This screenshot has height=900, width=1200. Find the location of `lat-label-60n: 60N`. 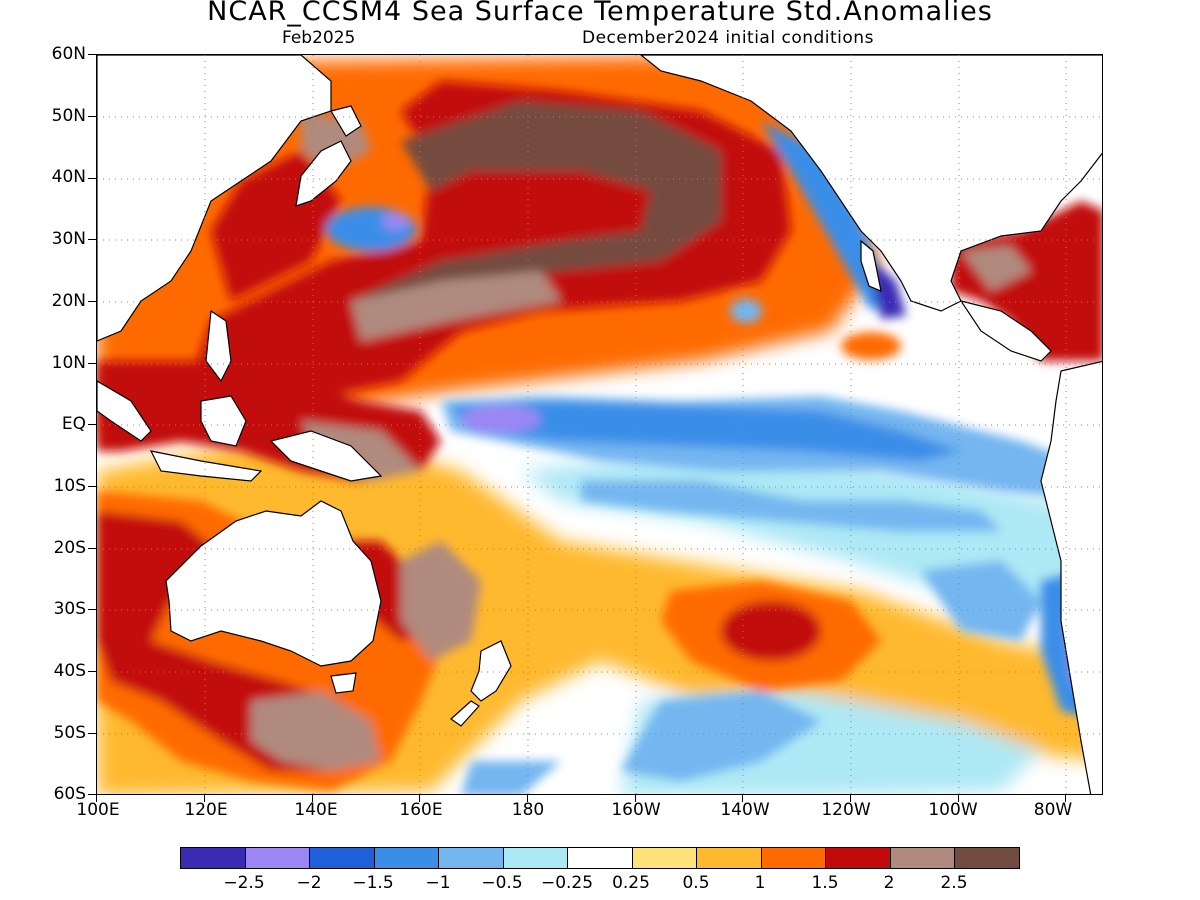

lat-label-60n: 60N is located at coordinates (68, 54).